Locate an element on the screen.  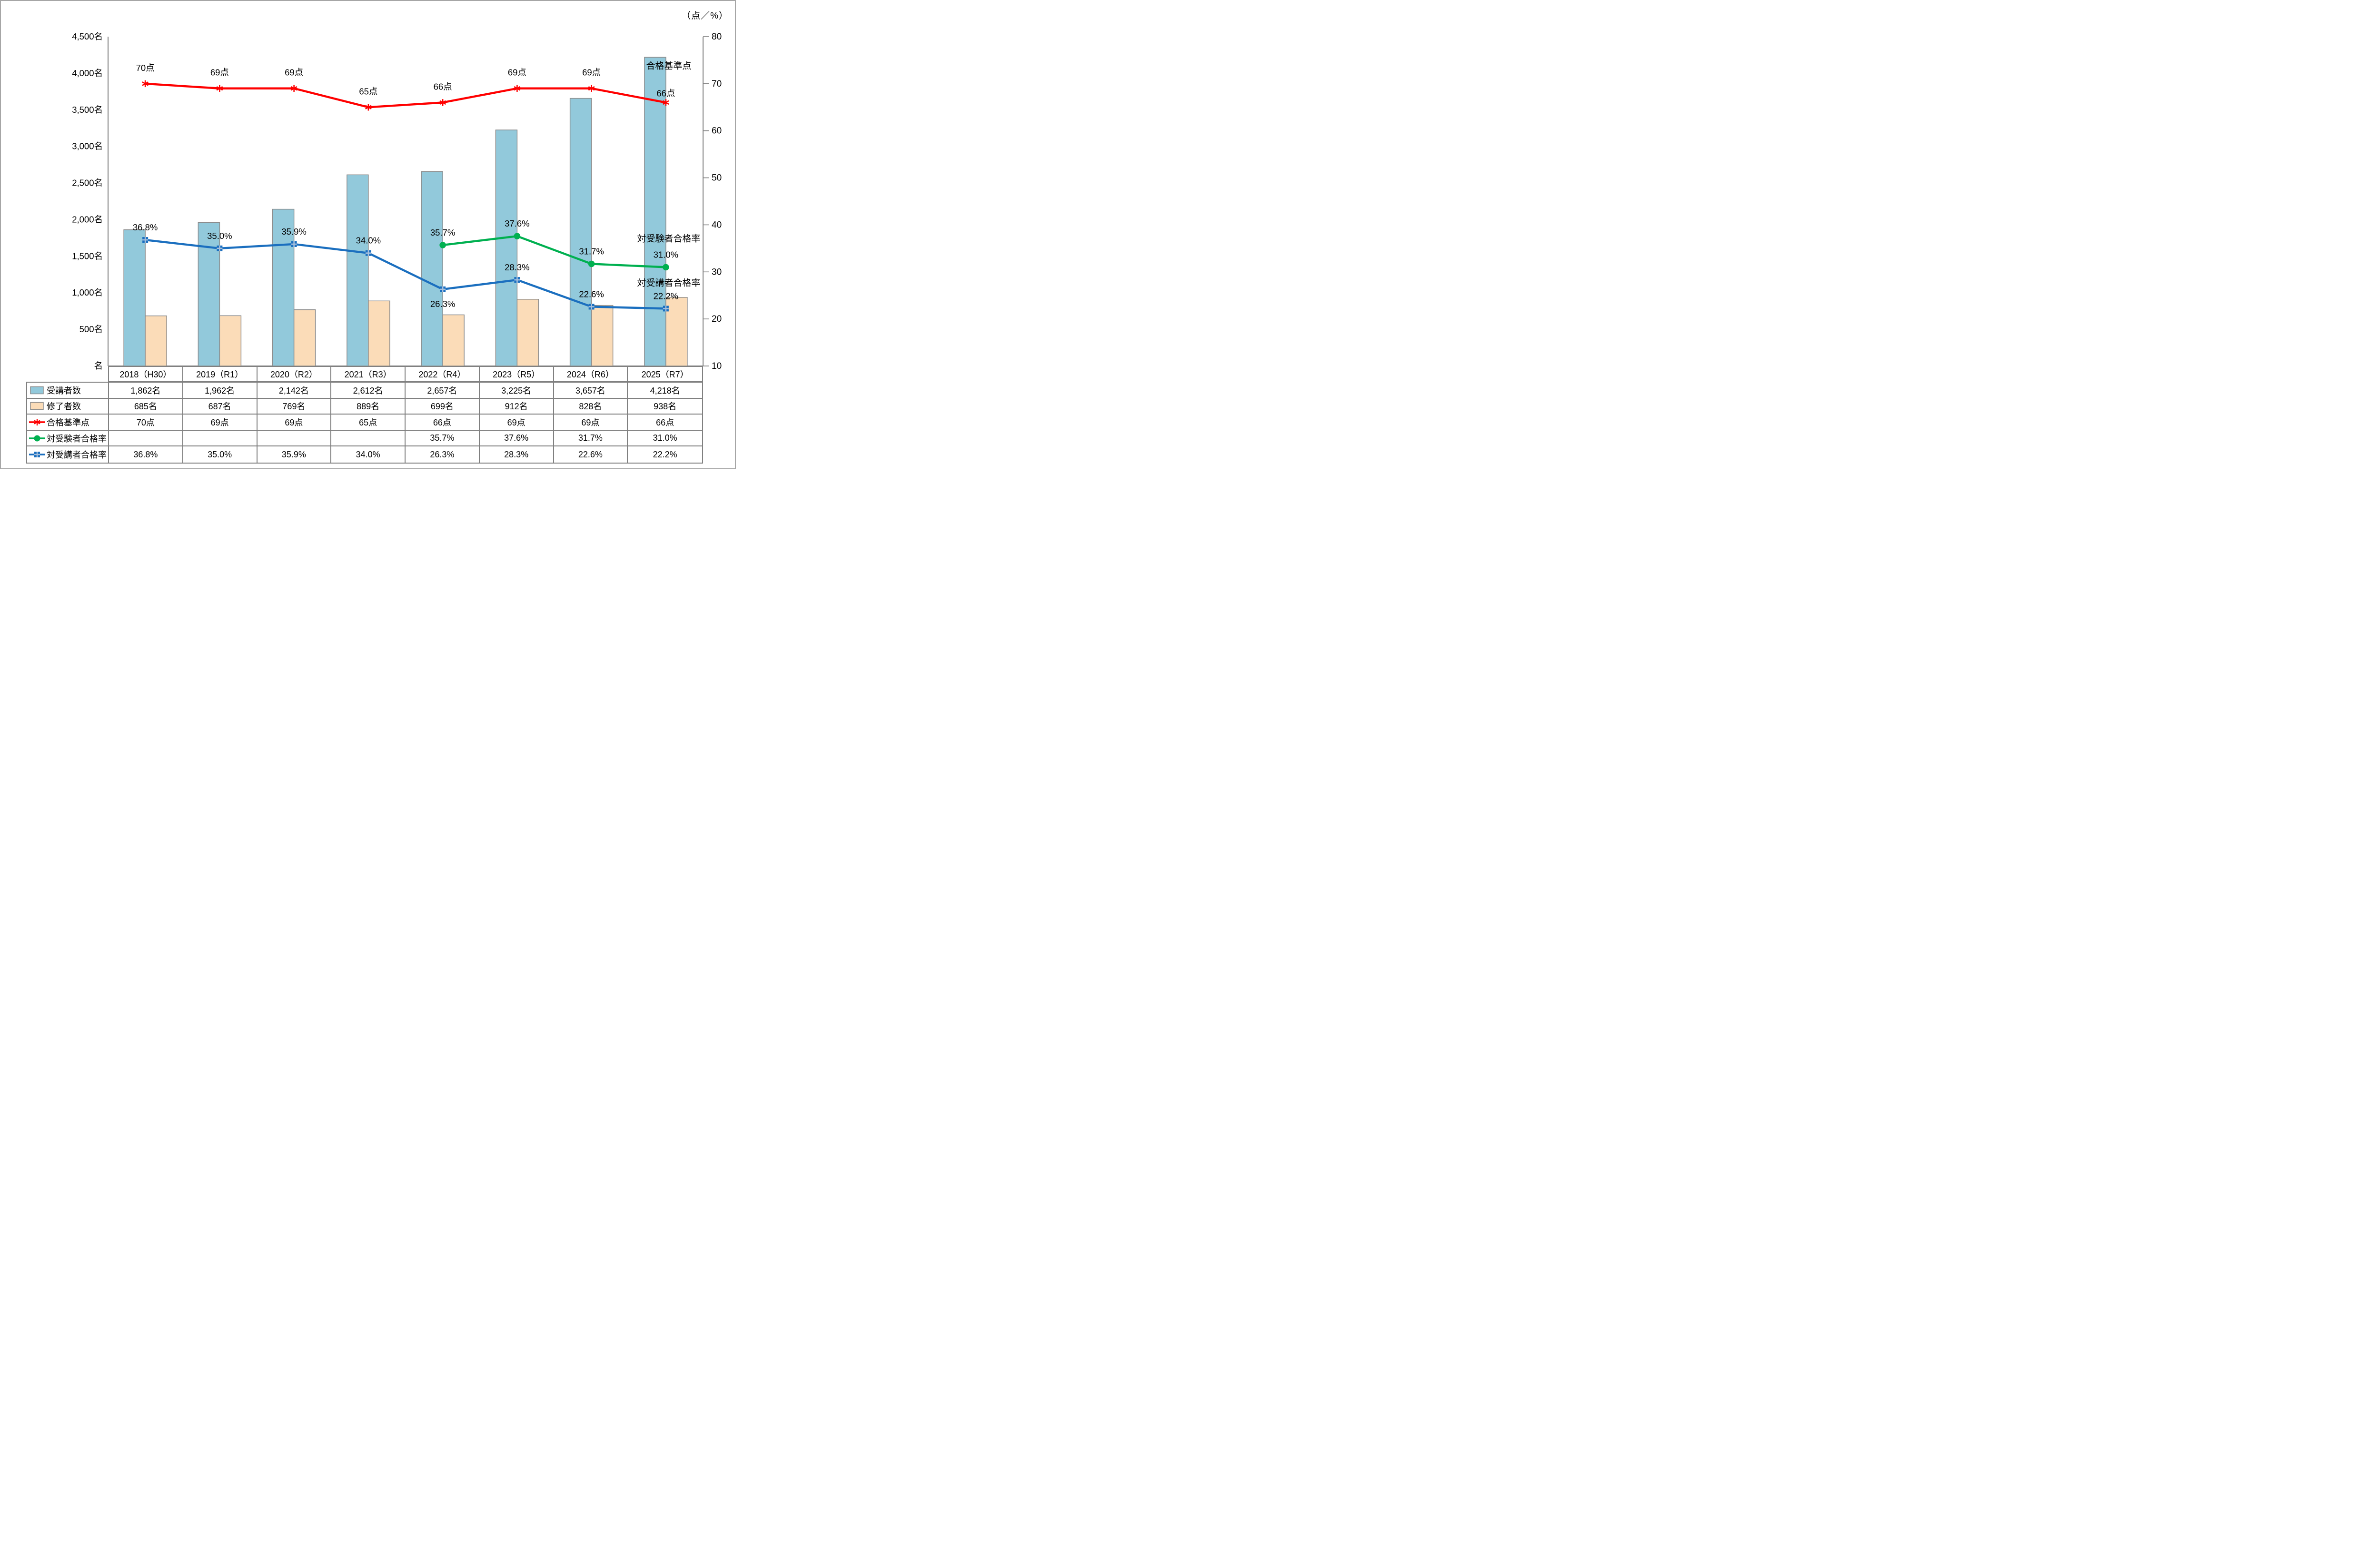
table-cell: 35.0% is located at coordinates (220, 454).